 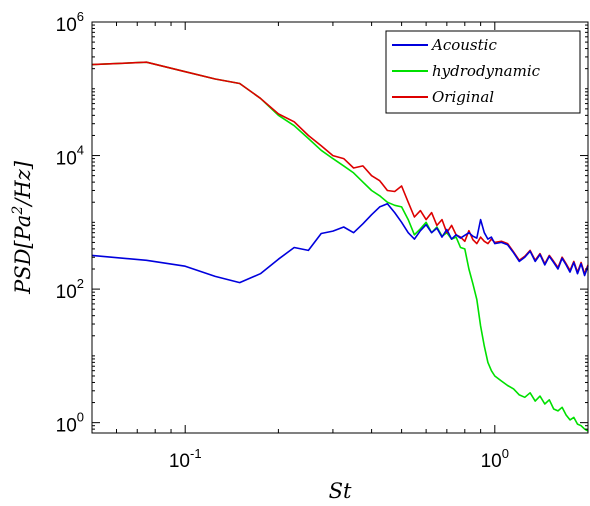 I want to click on x-tick-label: 10⁰, so click(x=495, y=459).